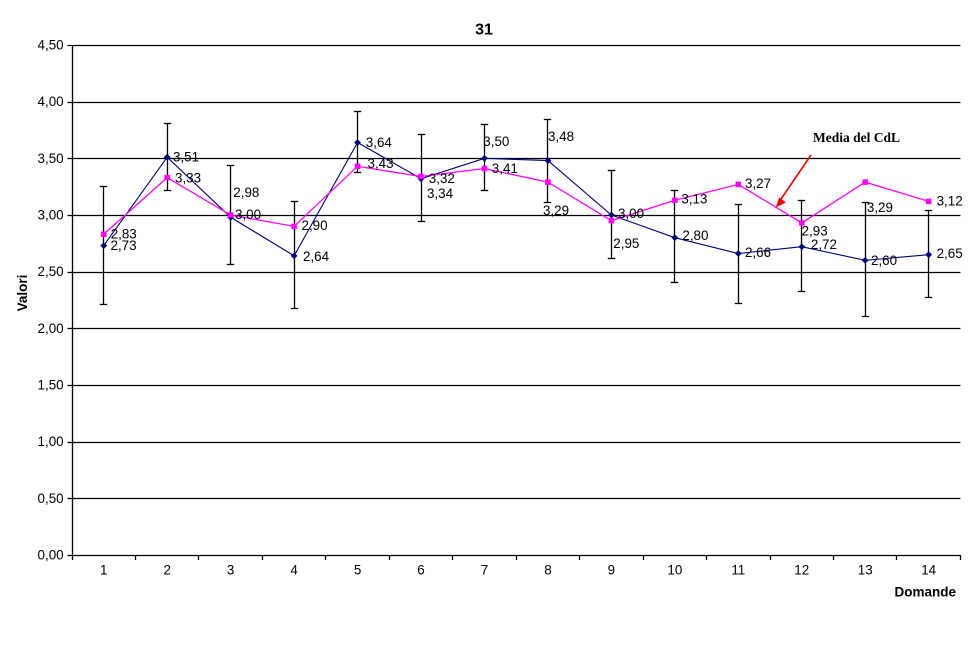  I want to click on svg-text: Media del CdL, so click(856, 137).